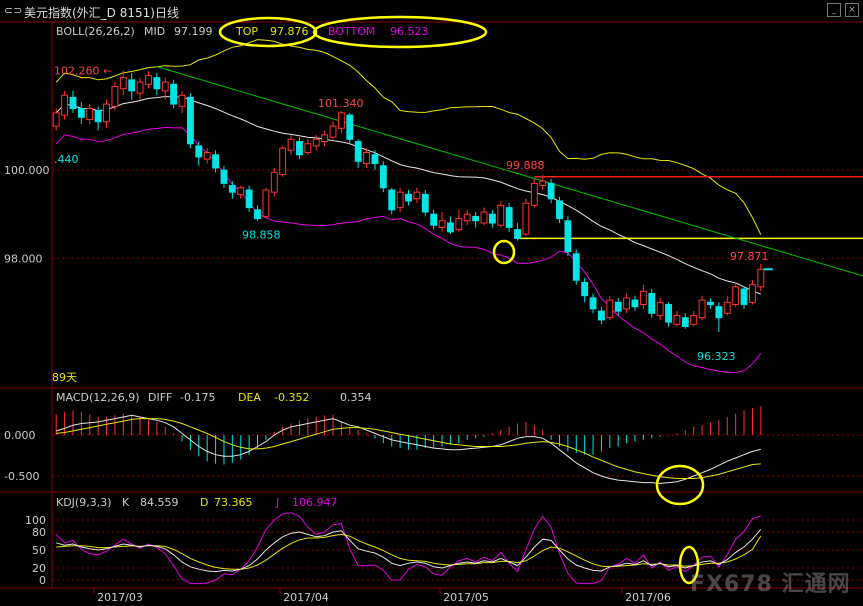  What do you see at coordinates (21, 476) in the screenshot?
I see `macd-tick-label: -0.500` at bounding box center [21, 476].